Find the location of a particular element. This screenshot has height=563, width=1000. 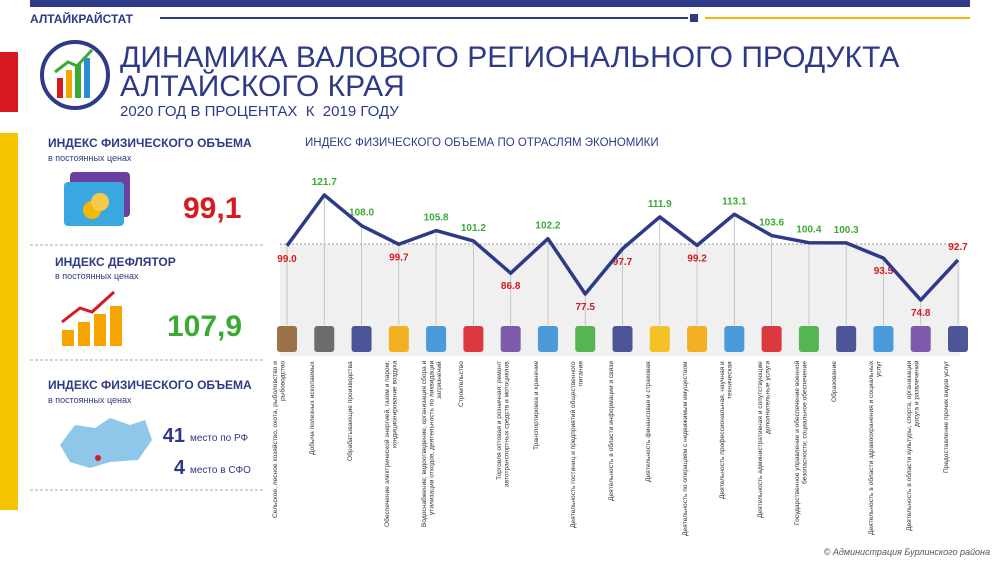

side-red is located at coordinates (9, 82).